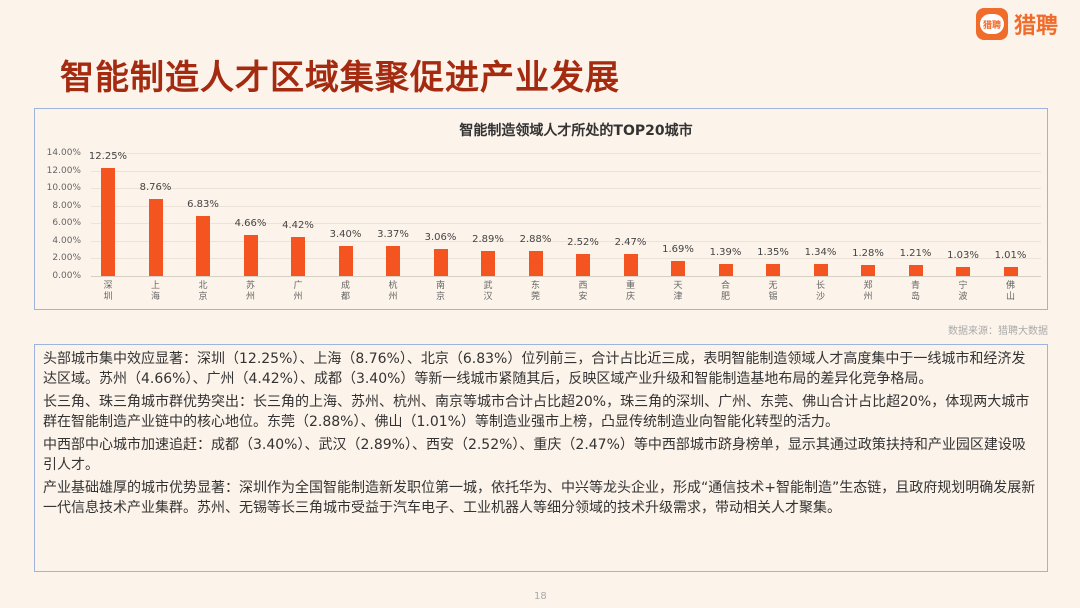  Describe the element at coordinates (250, 224) in the screenshot. I see `bar-value-label: 4.66%` at that location.